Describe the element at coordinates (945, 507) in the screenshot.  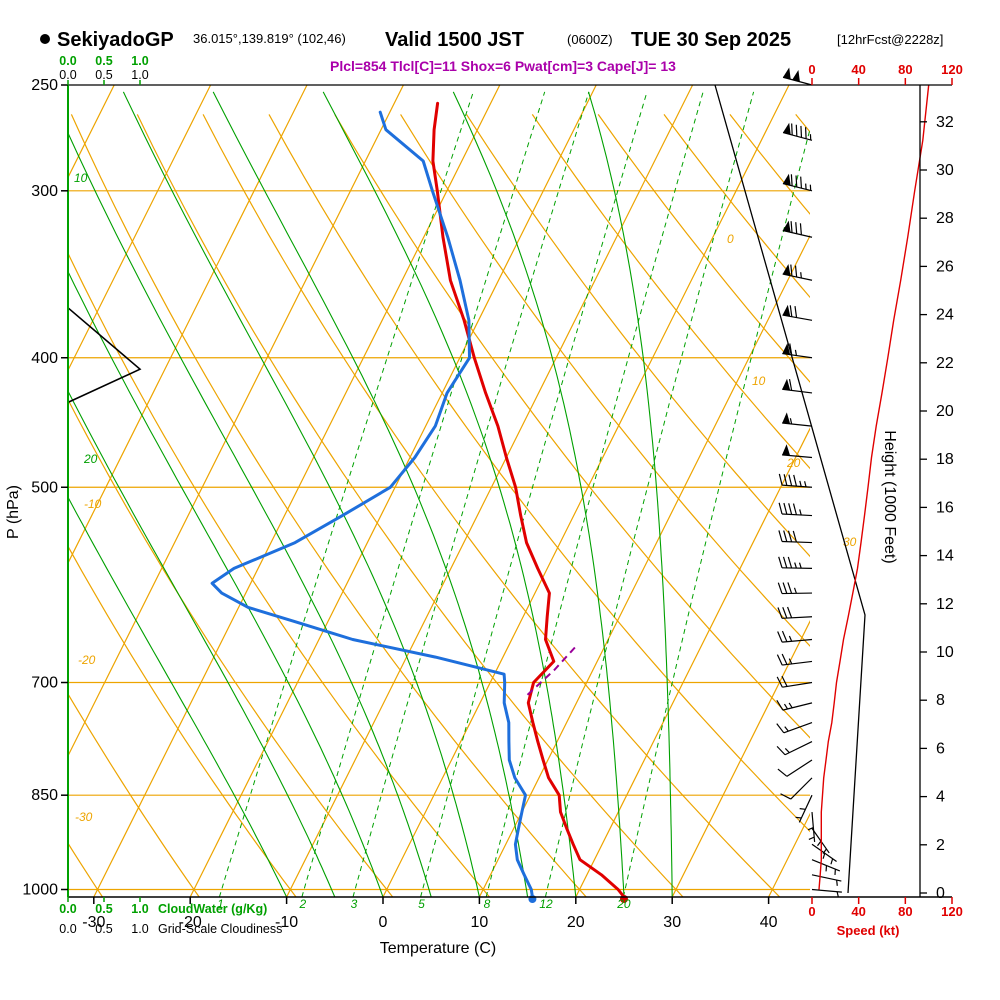
I see `height-tick-label: 16` at that location.